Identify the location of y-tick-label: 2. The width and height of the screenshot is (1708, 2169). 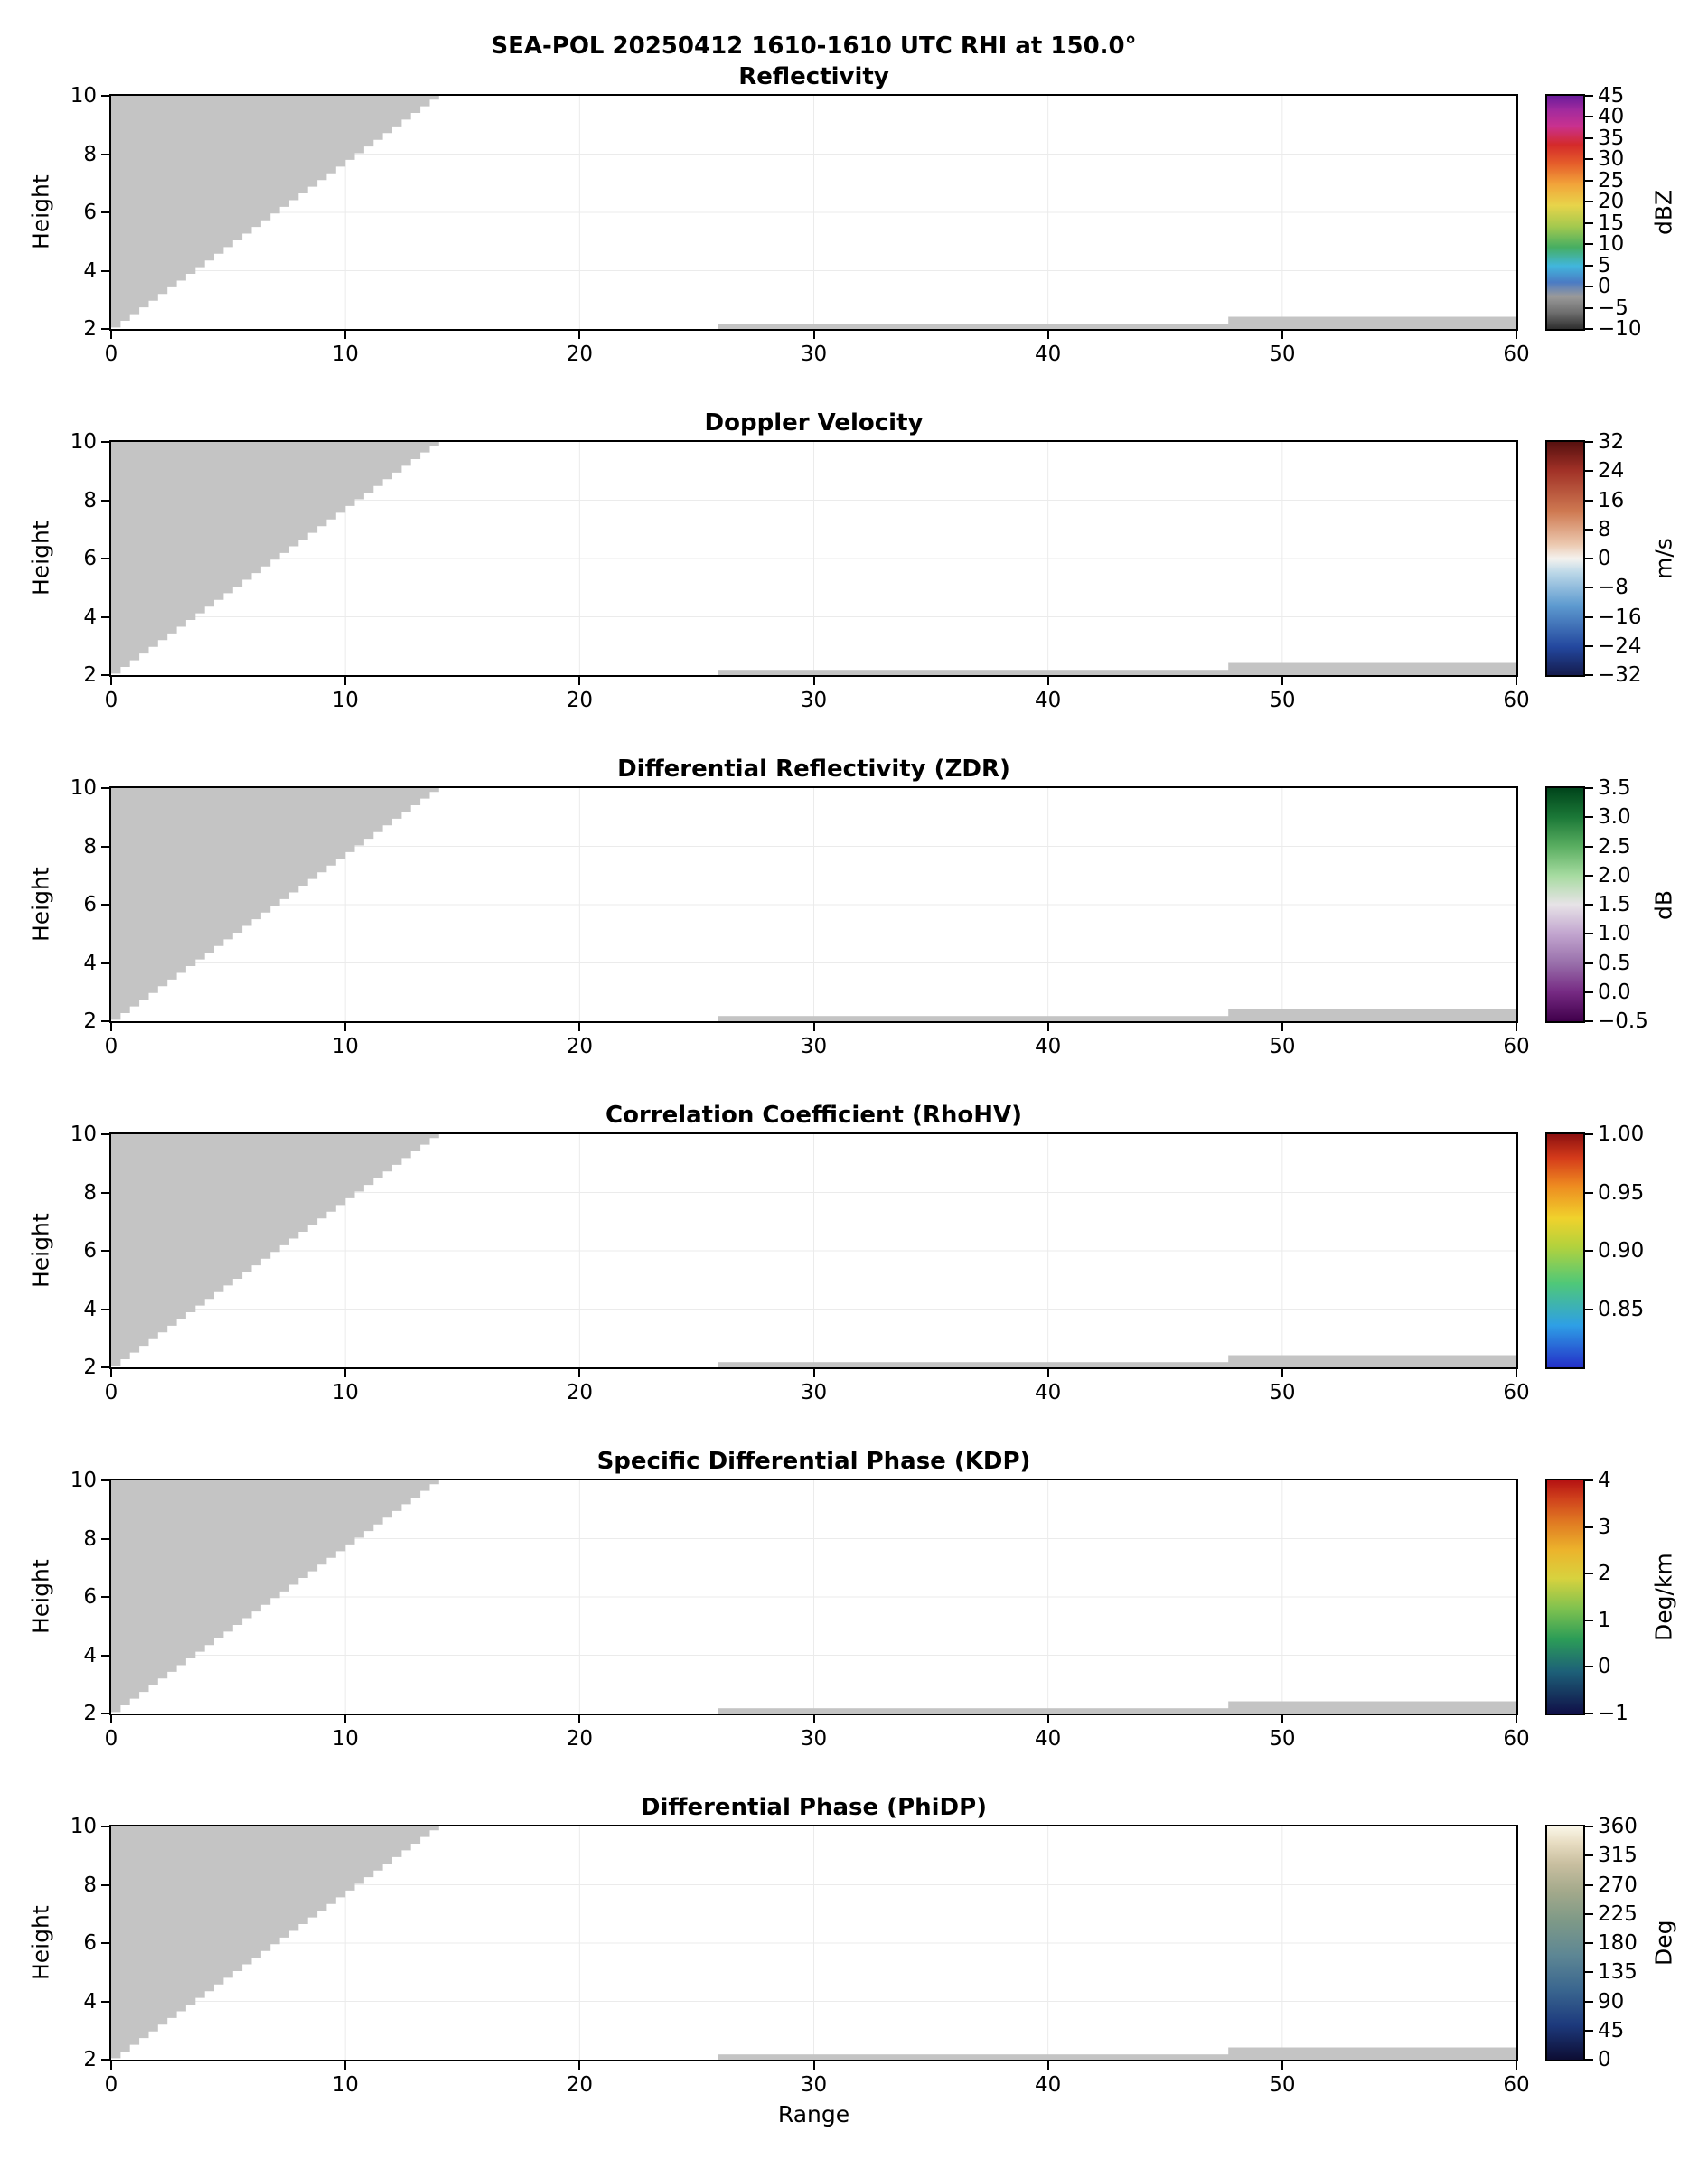
(90, 2059).